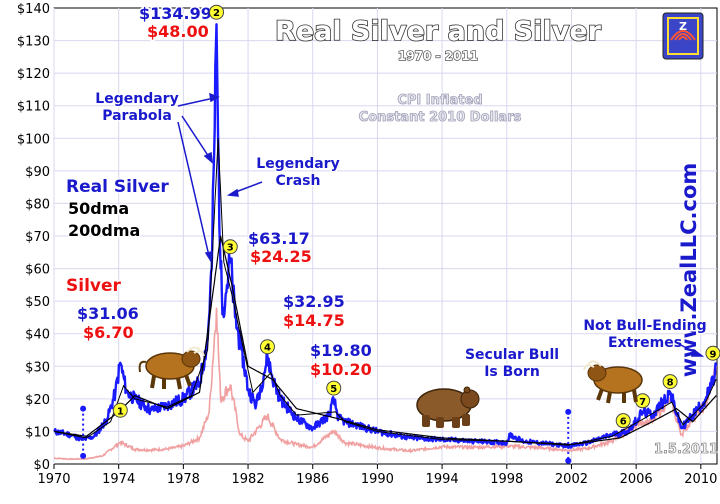 Image resolution: width=720 pixels, height=504 pixels. What do you see at coordinates (33, 139) in the screenshot?
I see `y-tick-label: $100` at bounding box center [33, 139].